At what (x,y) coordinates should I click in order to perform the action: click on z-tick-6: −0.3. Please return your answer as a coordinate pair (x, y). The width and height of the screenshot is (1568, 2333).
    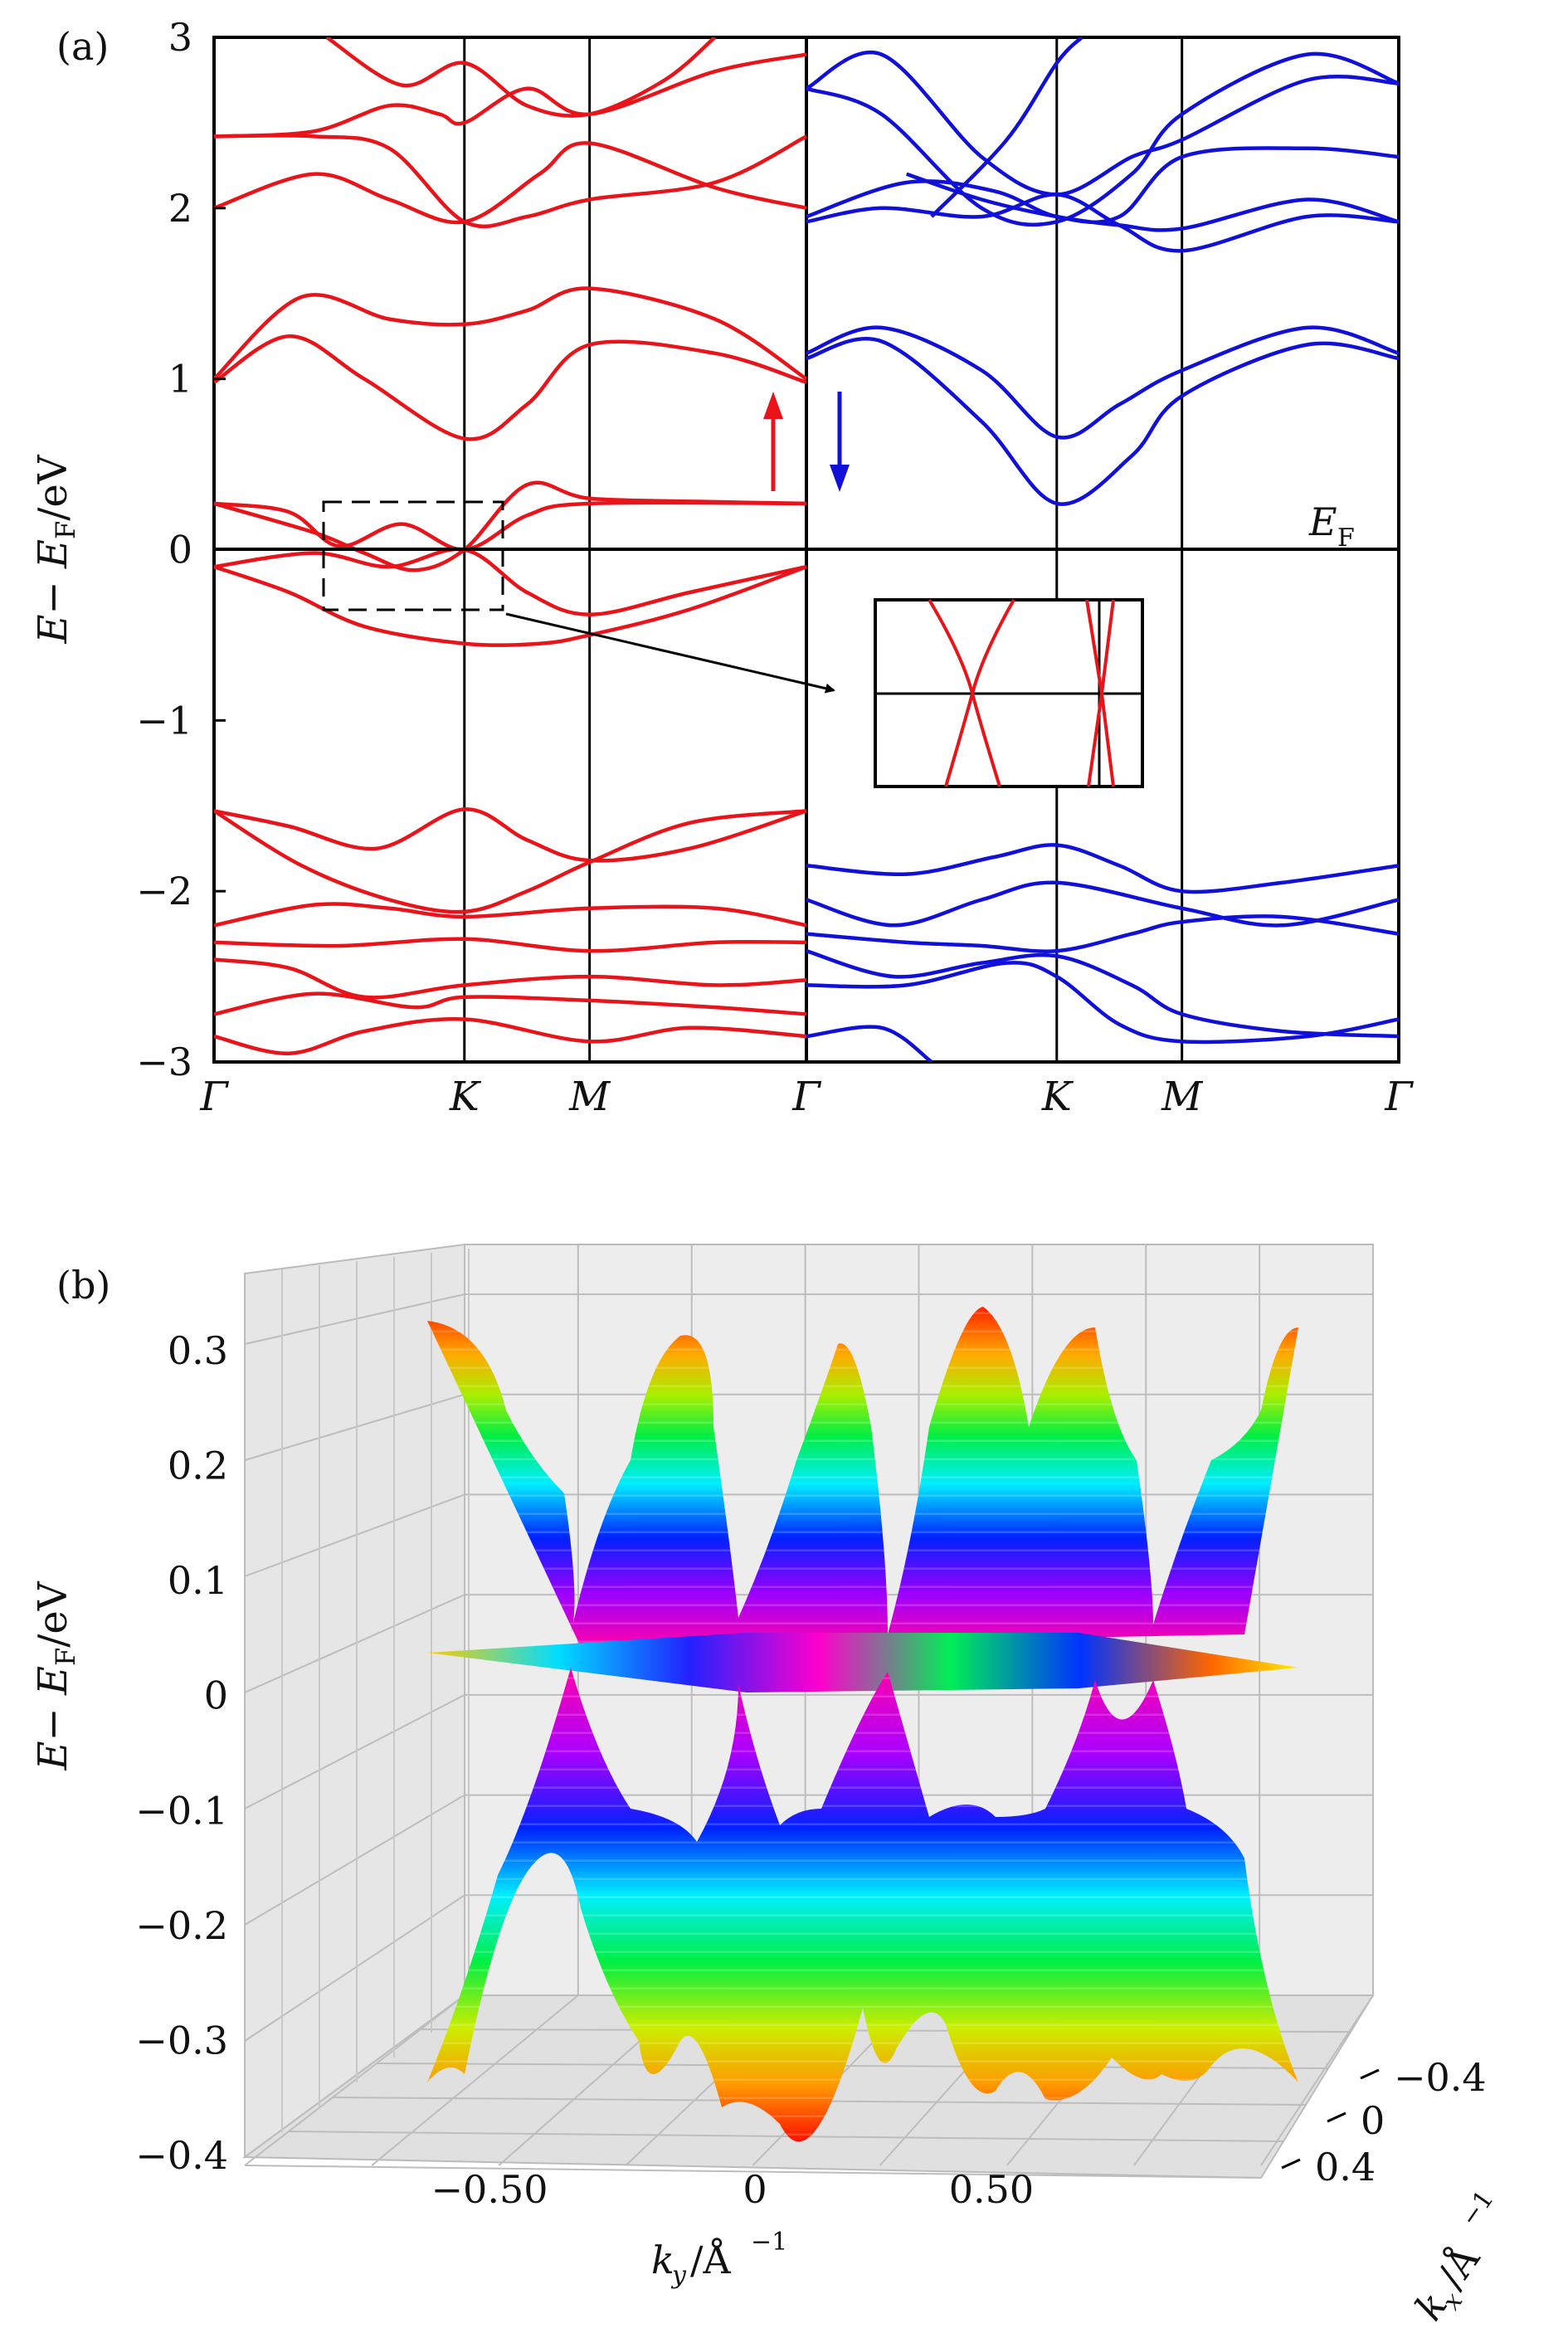
    Looking at the image, I should click on (181, 2040).